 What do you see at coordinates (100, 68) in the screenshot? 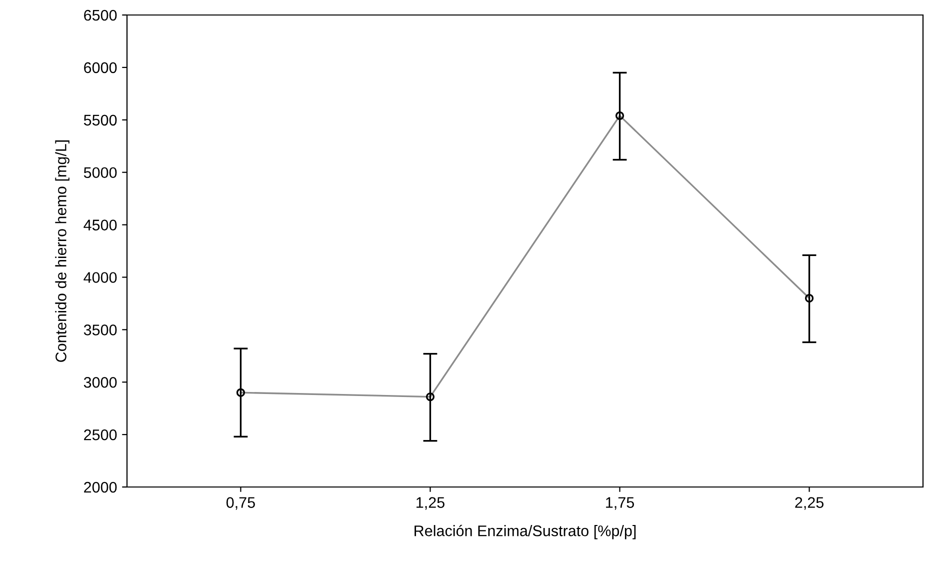
I see `y-tick-label: 6000` at bounding box center [100, 68].